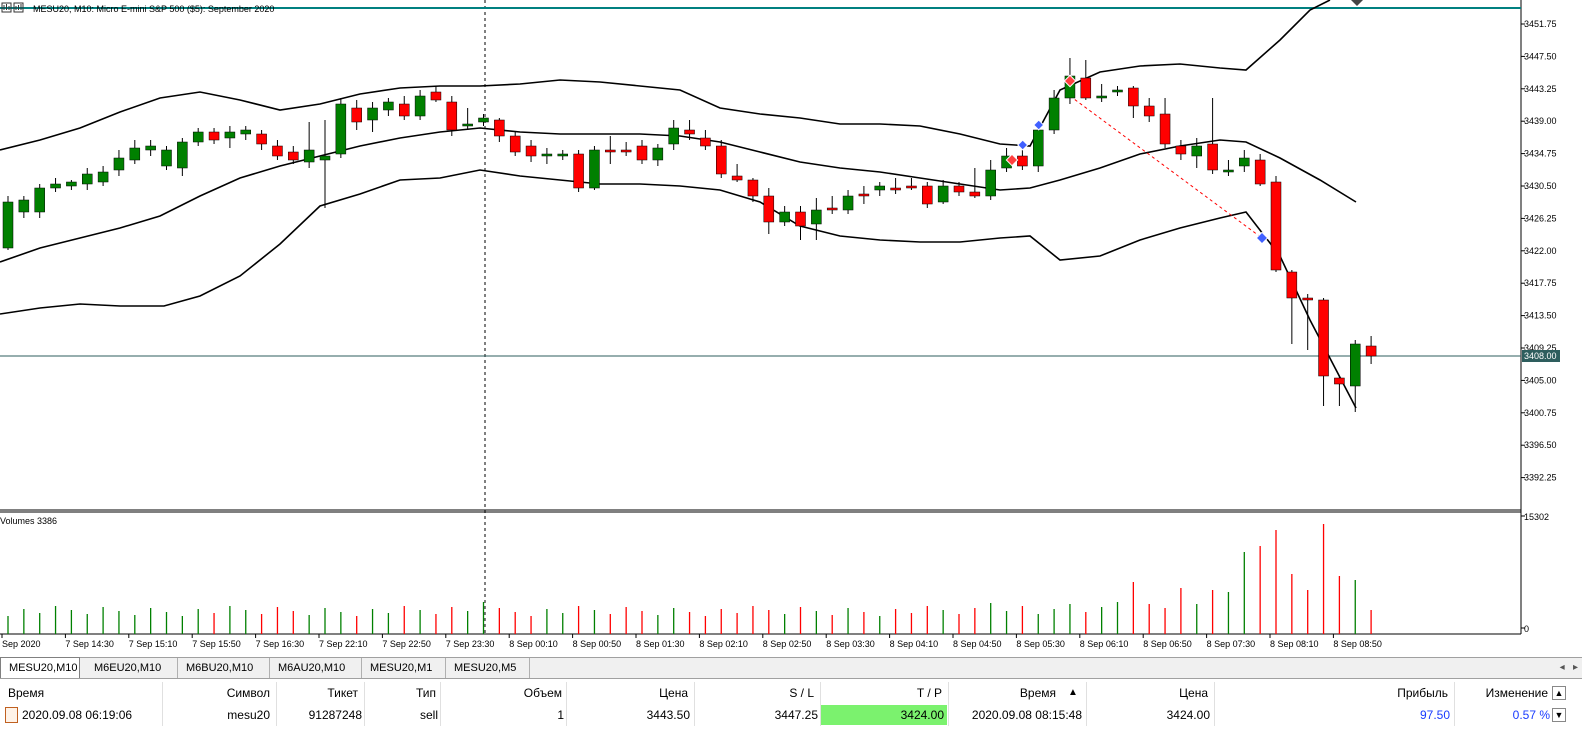 Image resolution: width=1582 pixels, height=736 pixels. I want to click on volume-indicator-label: Volumes 3386, so click(28, 521).